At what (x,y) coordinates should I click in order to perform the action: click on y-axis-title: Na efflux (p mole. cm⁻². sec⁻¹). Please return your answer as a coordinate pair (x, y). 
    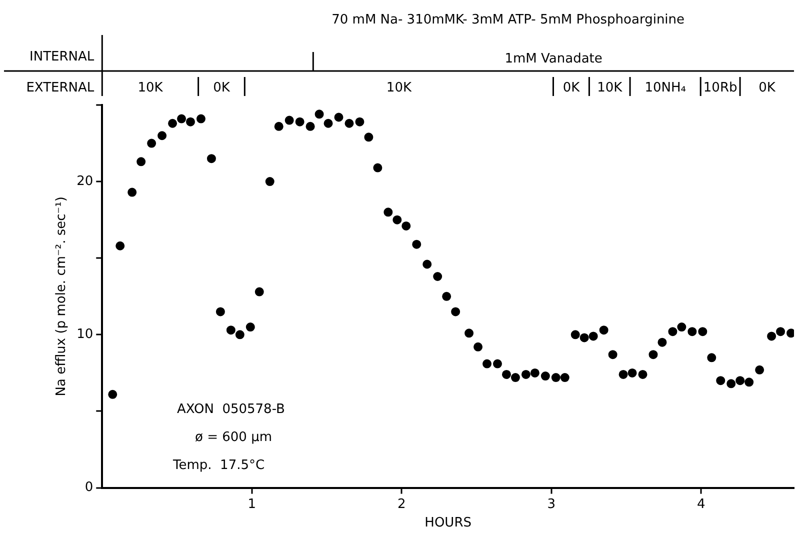
    Looking at the image, I should click on (62, 296).